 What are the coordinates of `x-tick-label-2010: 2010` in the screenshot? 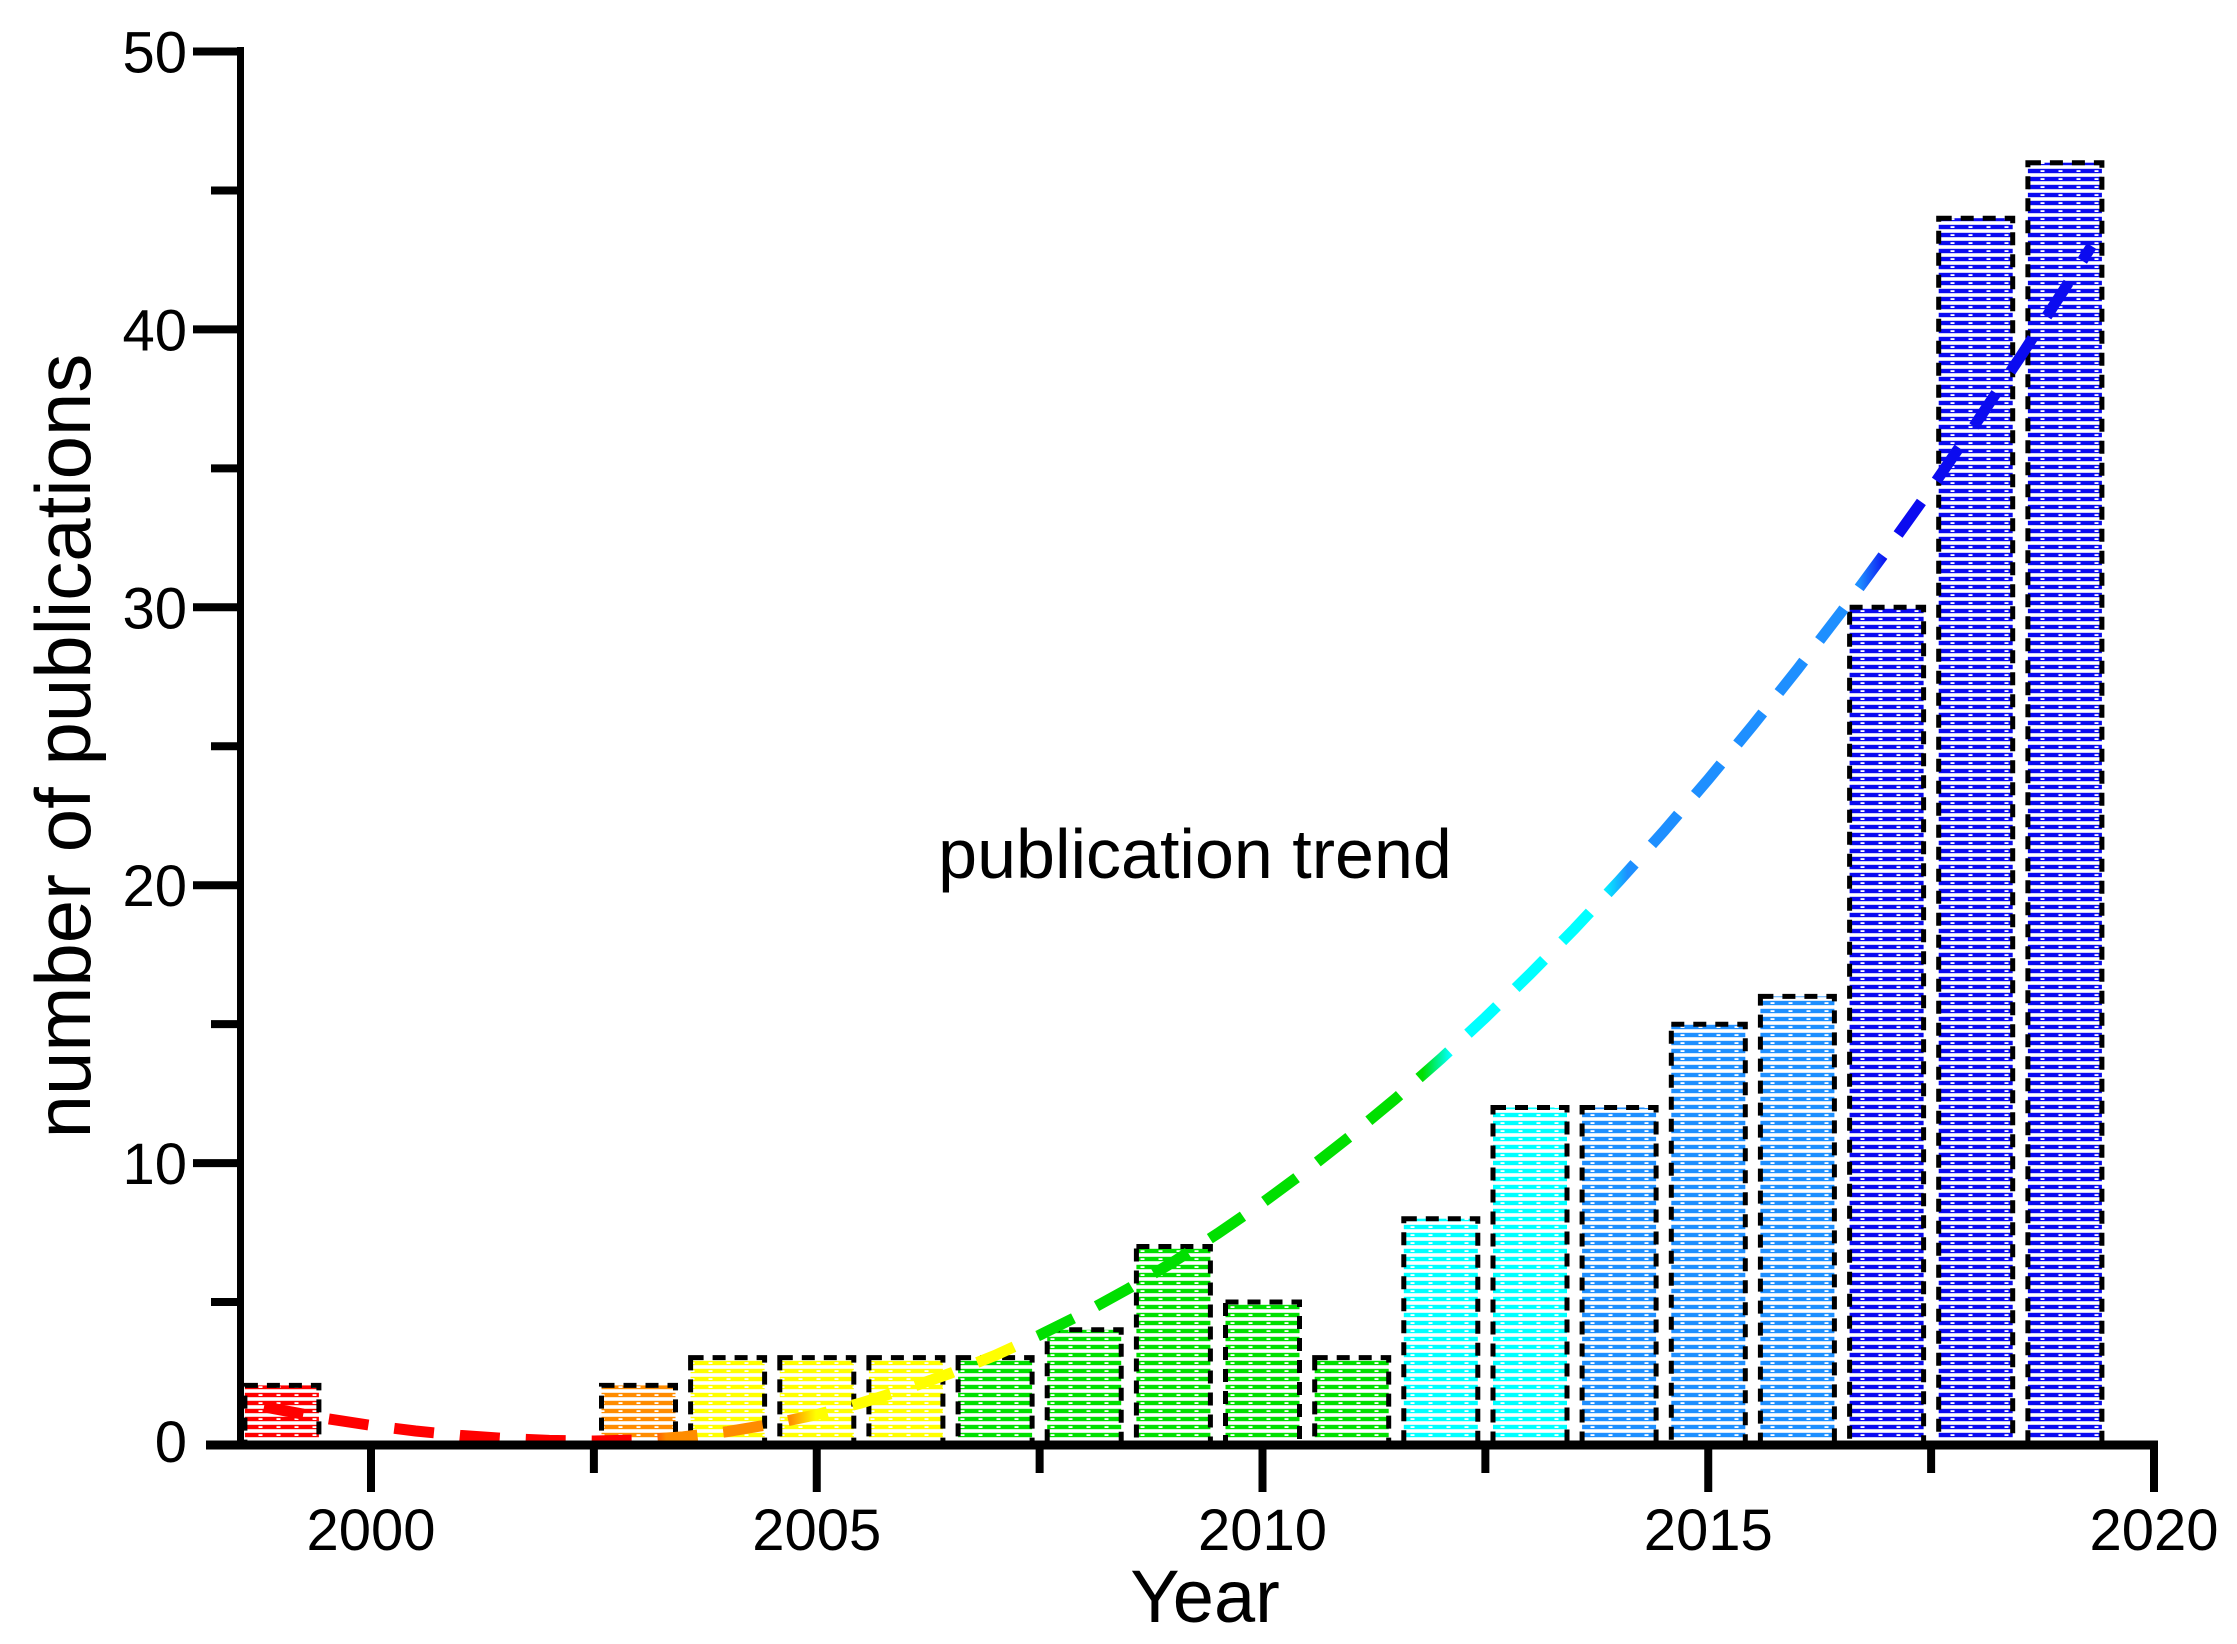 It's located at (1262, 1530).